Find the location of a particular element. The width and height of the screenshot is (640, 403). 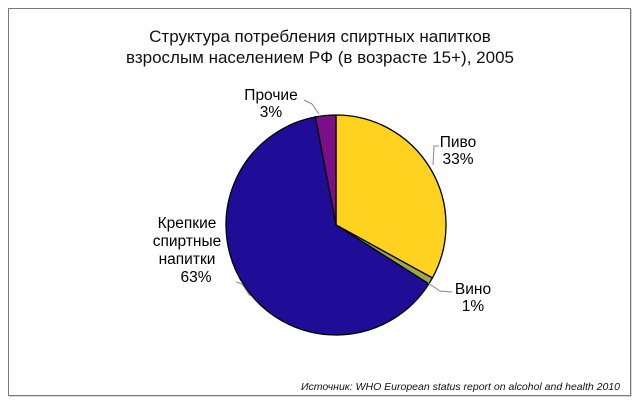

label-beer-name: Пиво is located at coordinates (458, 142).